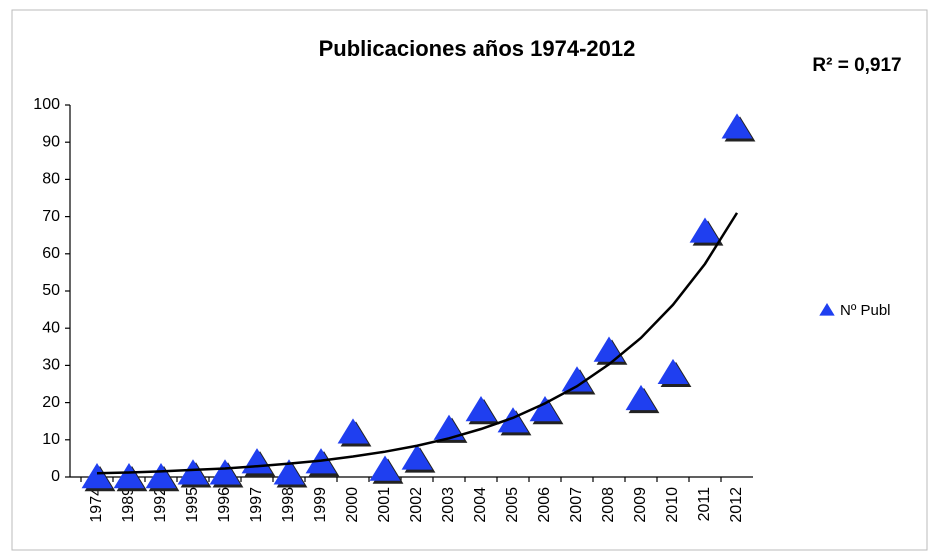  Describe the element at coordinates (512, 505) in the screenshot. I see `x-tick-label: 2005` at that location.